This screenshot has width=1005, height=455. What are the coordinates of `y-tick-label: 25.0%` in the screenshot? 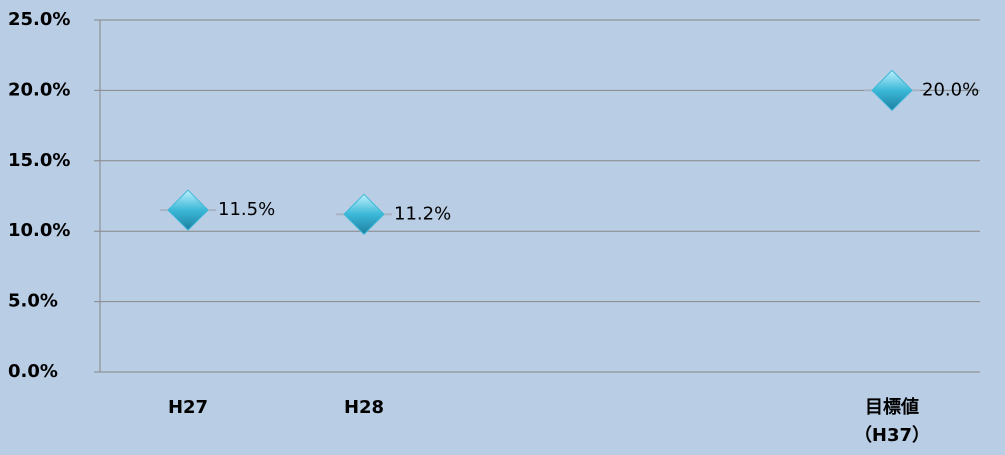 It's located at (39, 19).